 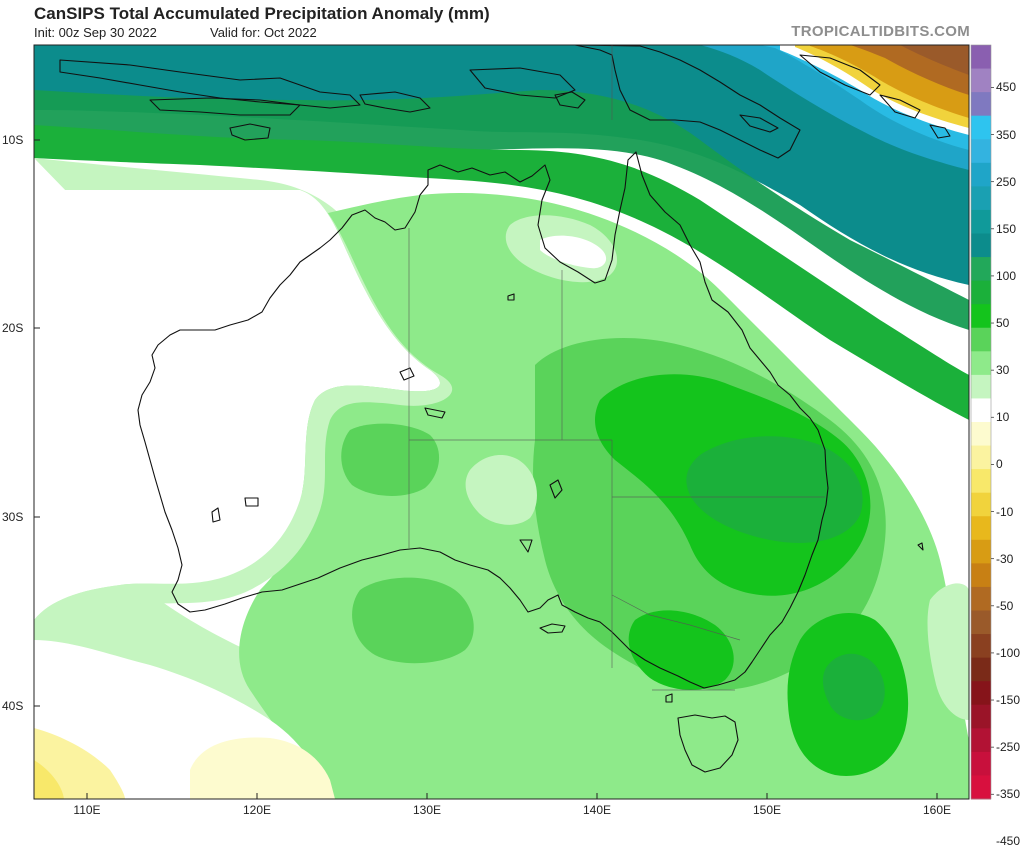 I want to click on yellow-south, so click(x=262, y=768).